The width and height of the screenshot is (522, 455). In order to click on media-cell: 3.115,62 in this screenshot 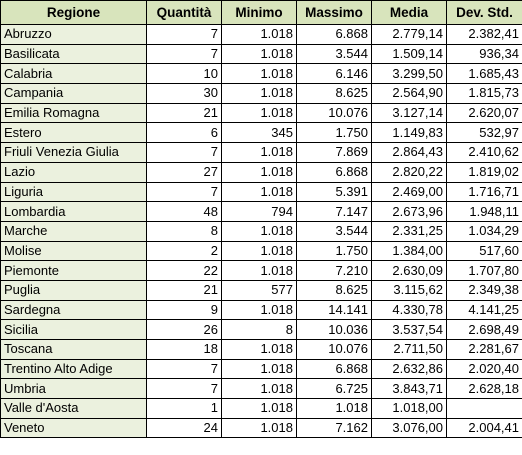, I will do `click(409, 290)`.